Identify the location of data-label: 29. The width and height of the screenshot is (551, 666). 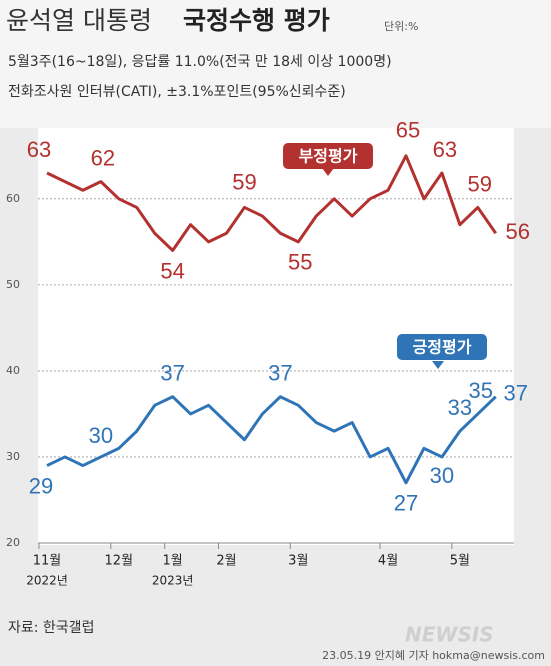
(41, 485).